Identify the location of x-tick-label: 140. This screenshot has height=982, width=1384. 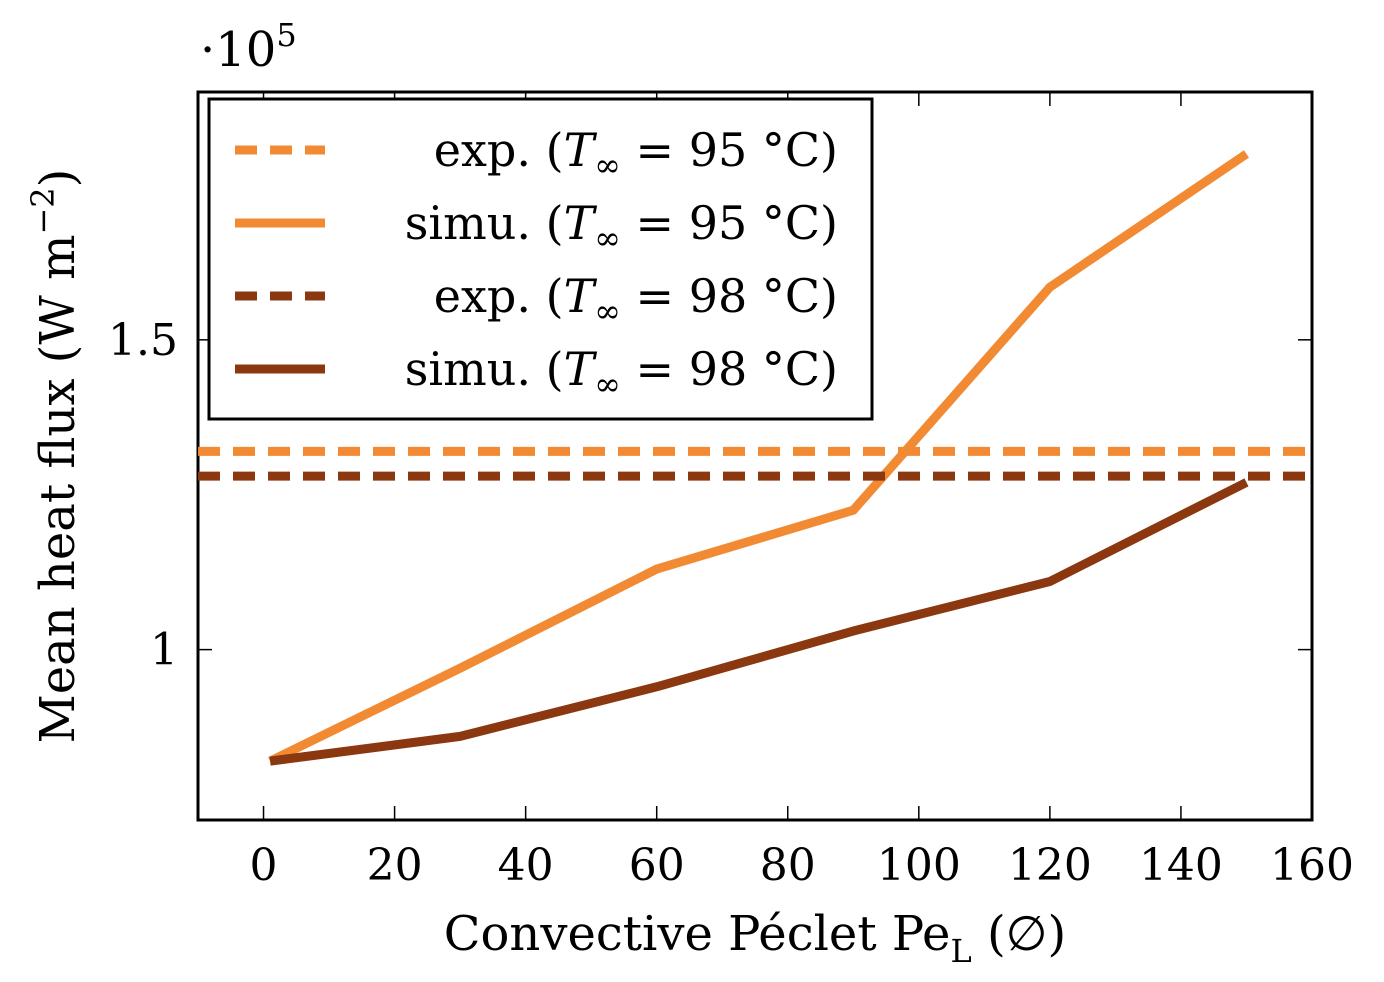
(1181, 865).